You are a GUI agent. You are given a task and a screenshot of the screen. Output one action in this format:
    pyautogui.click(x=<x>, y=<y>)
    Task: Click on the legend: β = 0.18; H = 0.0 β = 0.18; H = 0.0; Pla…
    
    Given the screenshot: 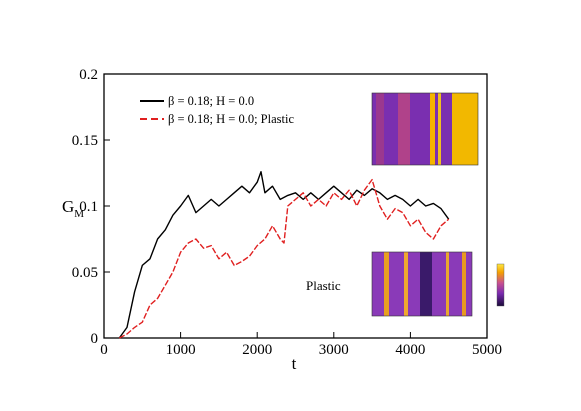 What is the action you would take?
    pyautogui.click(x=217, y=110)
    